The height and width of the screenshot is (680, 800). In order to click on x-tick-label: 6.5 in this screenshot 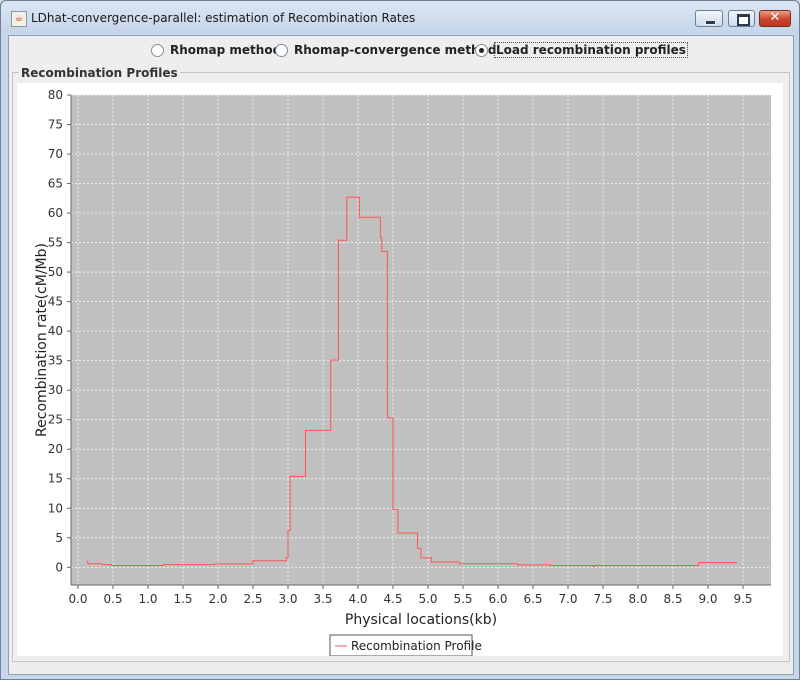, I will do `click(532, 599)`.